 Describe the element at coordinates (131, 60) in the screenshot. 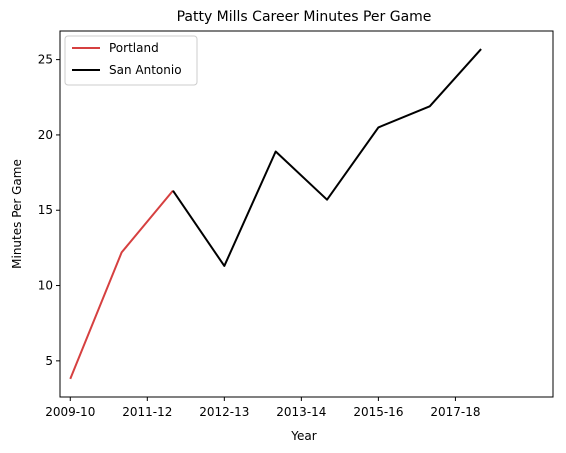

I see `legend: Portland San Antonio` at that location.